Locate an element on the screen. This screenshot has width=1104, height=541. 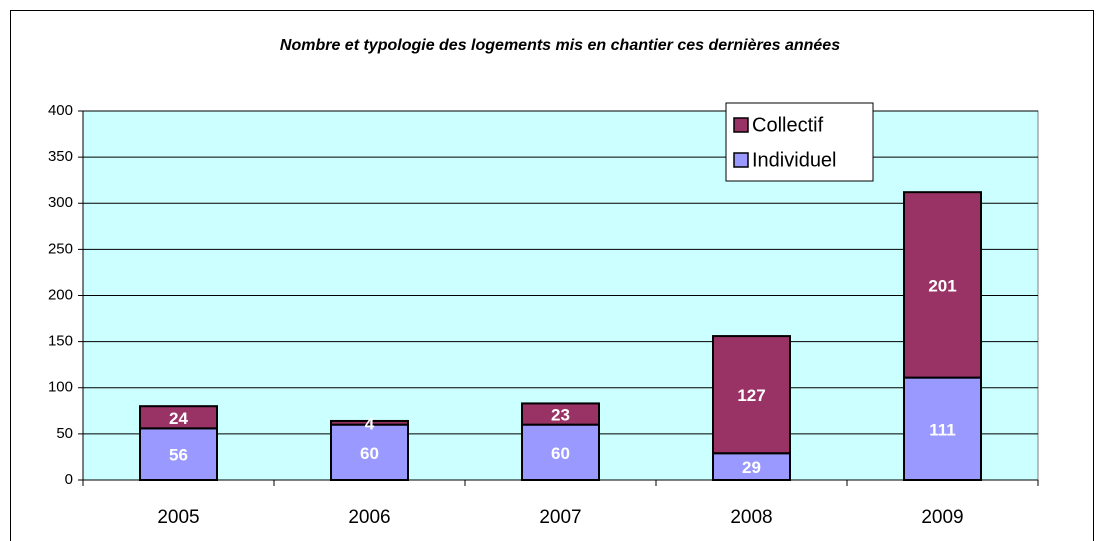
y-tick-label: 150 is located at coordinates (60, 341).